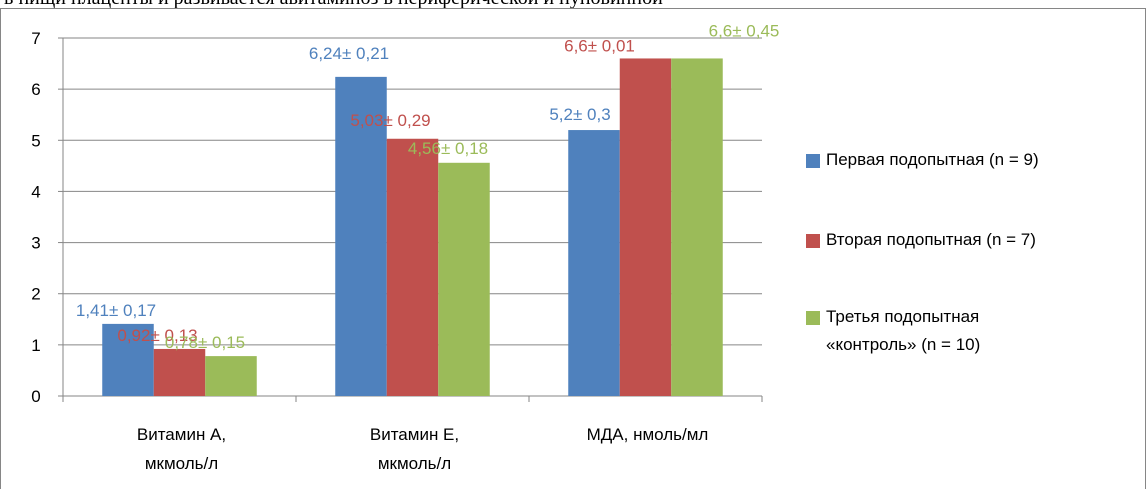 This screenshot has width=1148, height=489. I want to click on data-label: 6,6± 0,45, so click(744, 30).